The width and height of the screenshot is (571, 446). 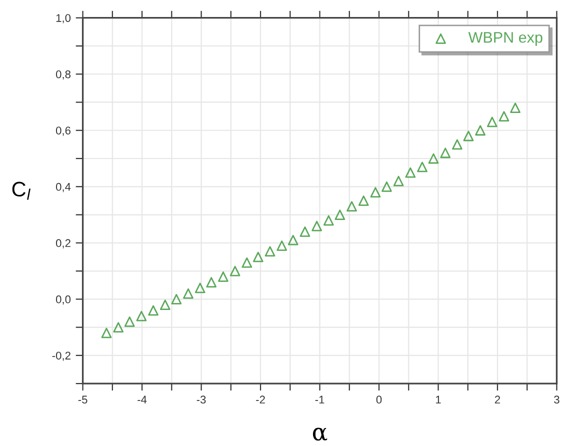 What do you see at coordinates (21, 191) in the screenshot?
I see `y-axis-title: C$_{l}$` at bounding box center [21, 191].